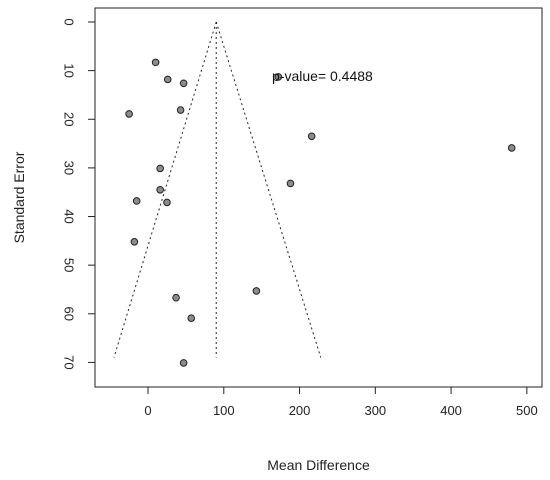 The height and width of the screenshot is (480, 550). I want to click on p-value-annotation: p-value= 0.4488, so click(322, 76).